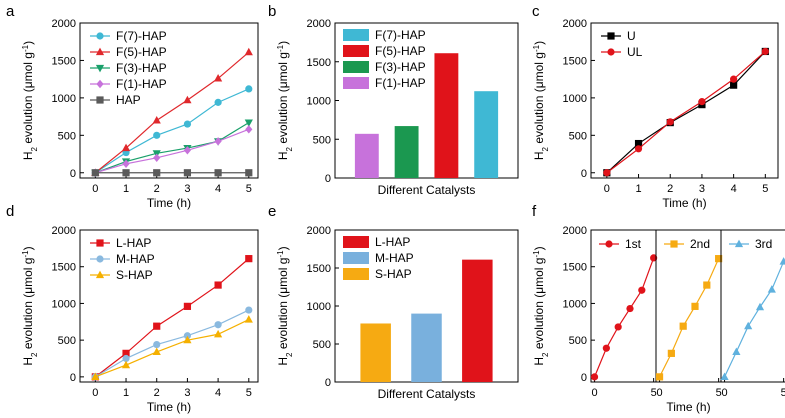 The height and width of the screenshot is (418, 785). Describe the element at coordinates (128, 100) in the screenshot. I see `legend-label: HAP` at that location.